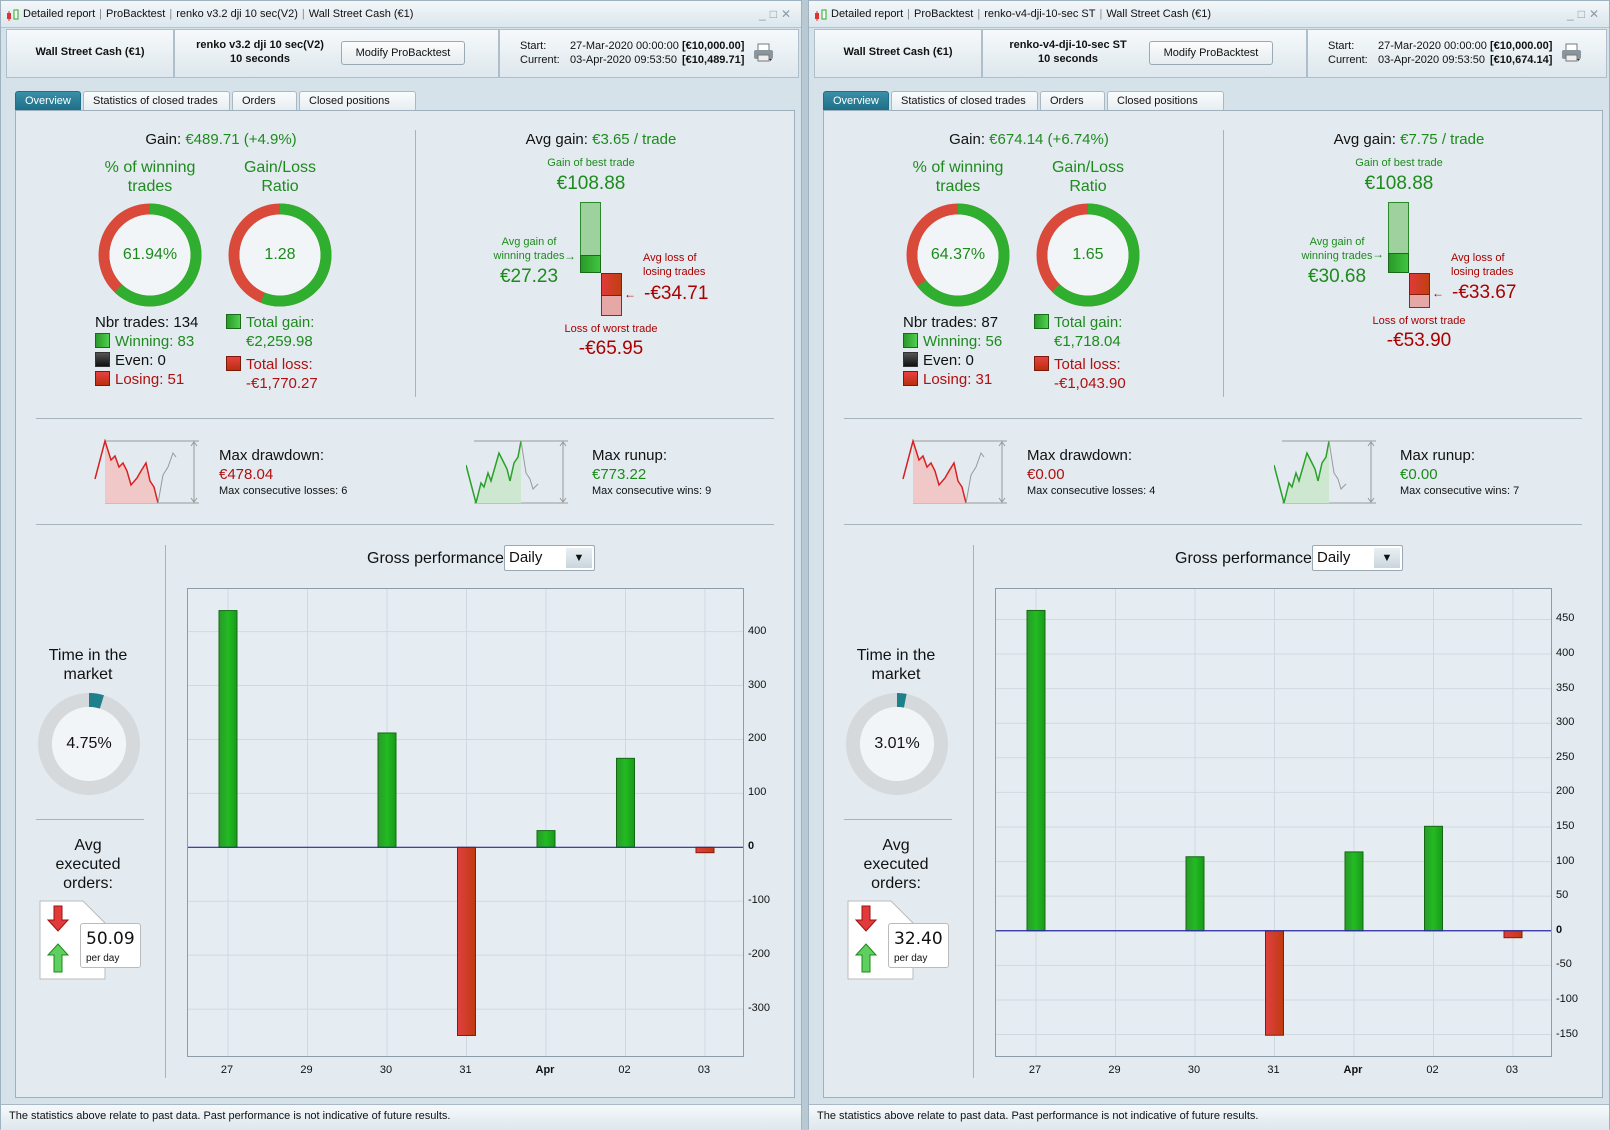  I want to click on total-gain-label: Total gain:, so click(1088, 322).